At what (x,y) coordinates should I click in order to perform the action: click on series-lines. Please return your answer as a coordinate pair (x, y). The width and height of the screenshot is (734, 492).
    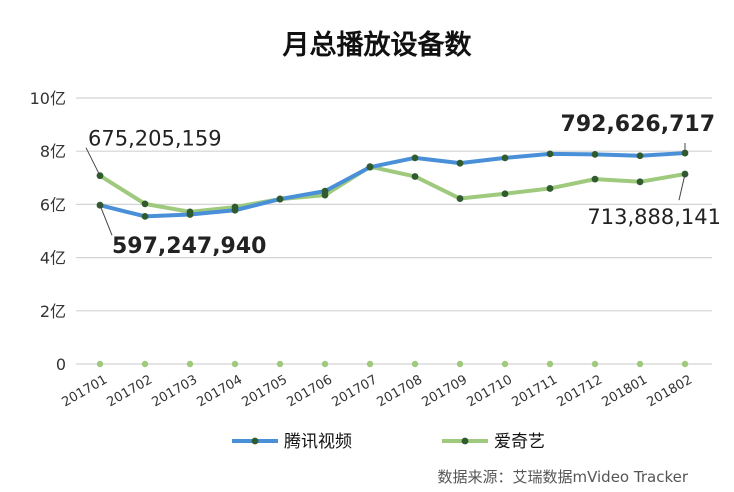
    Looking at the image, I should click on (392, 185).